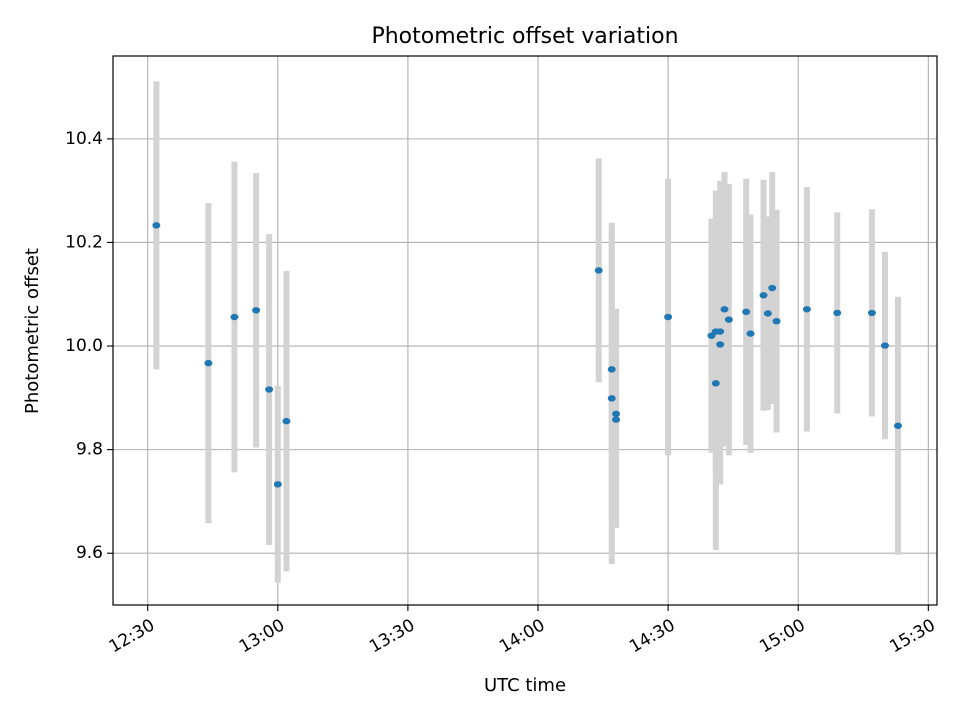 The width and height of the screenshot is (960, 720). I want to click on y-axis-ticks: 9.6 9.8 10.0 10.2 10.4, so click(89, 346).